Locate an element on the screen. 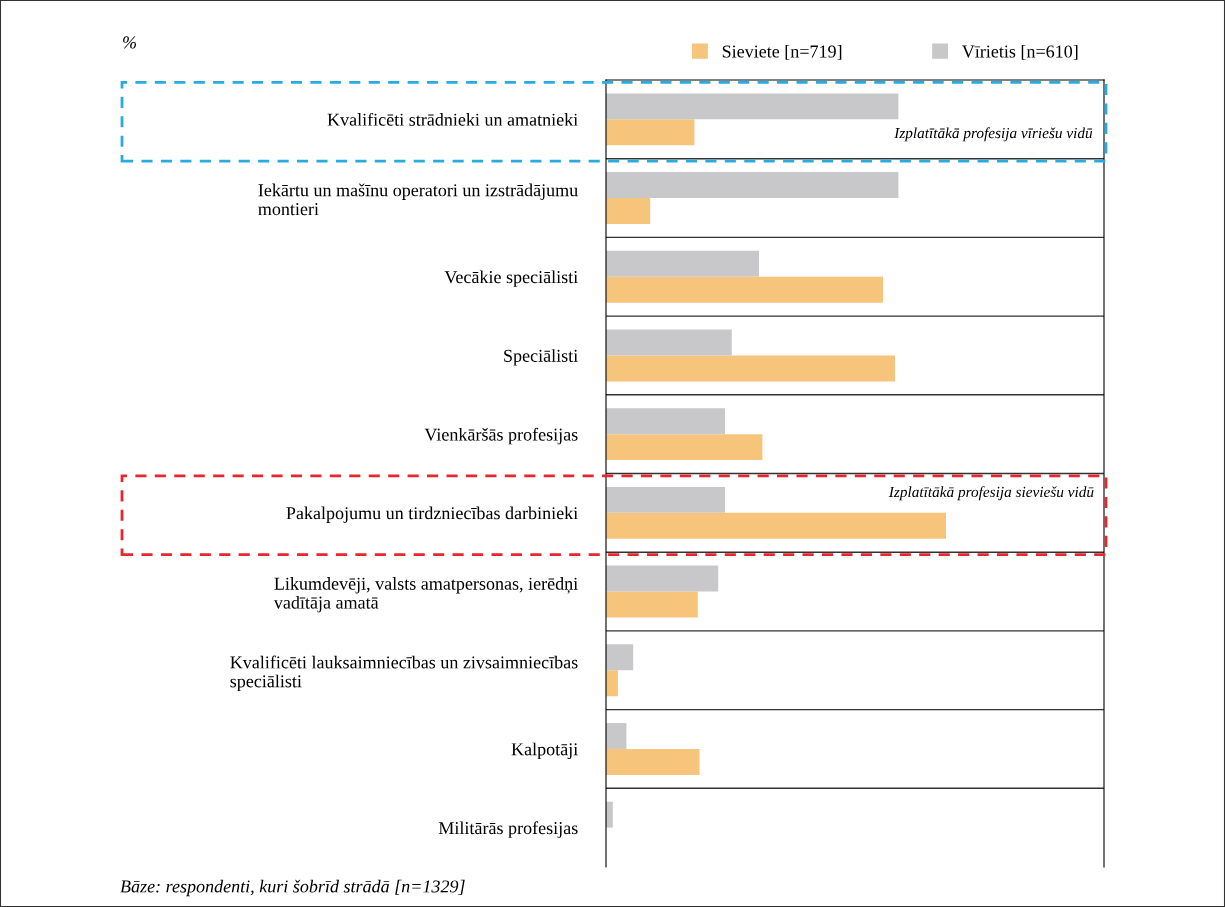 The image size is (1225, 907). legend-label: Vīrietis [n=610] is located at coordinates (1019, 52).